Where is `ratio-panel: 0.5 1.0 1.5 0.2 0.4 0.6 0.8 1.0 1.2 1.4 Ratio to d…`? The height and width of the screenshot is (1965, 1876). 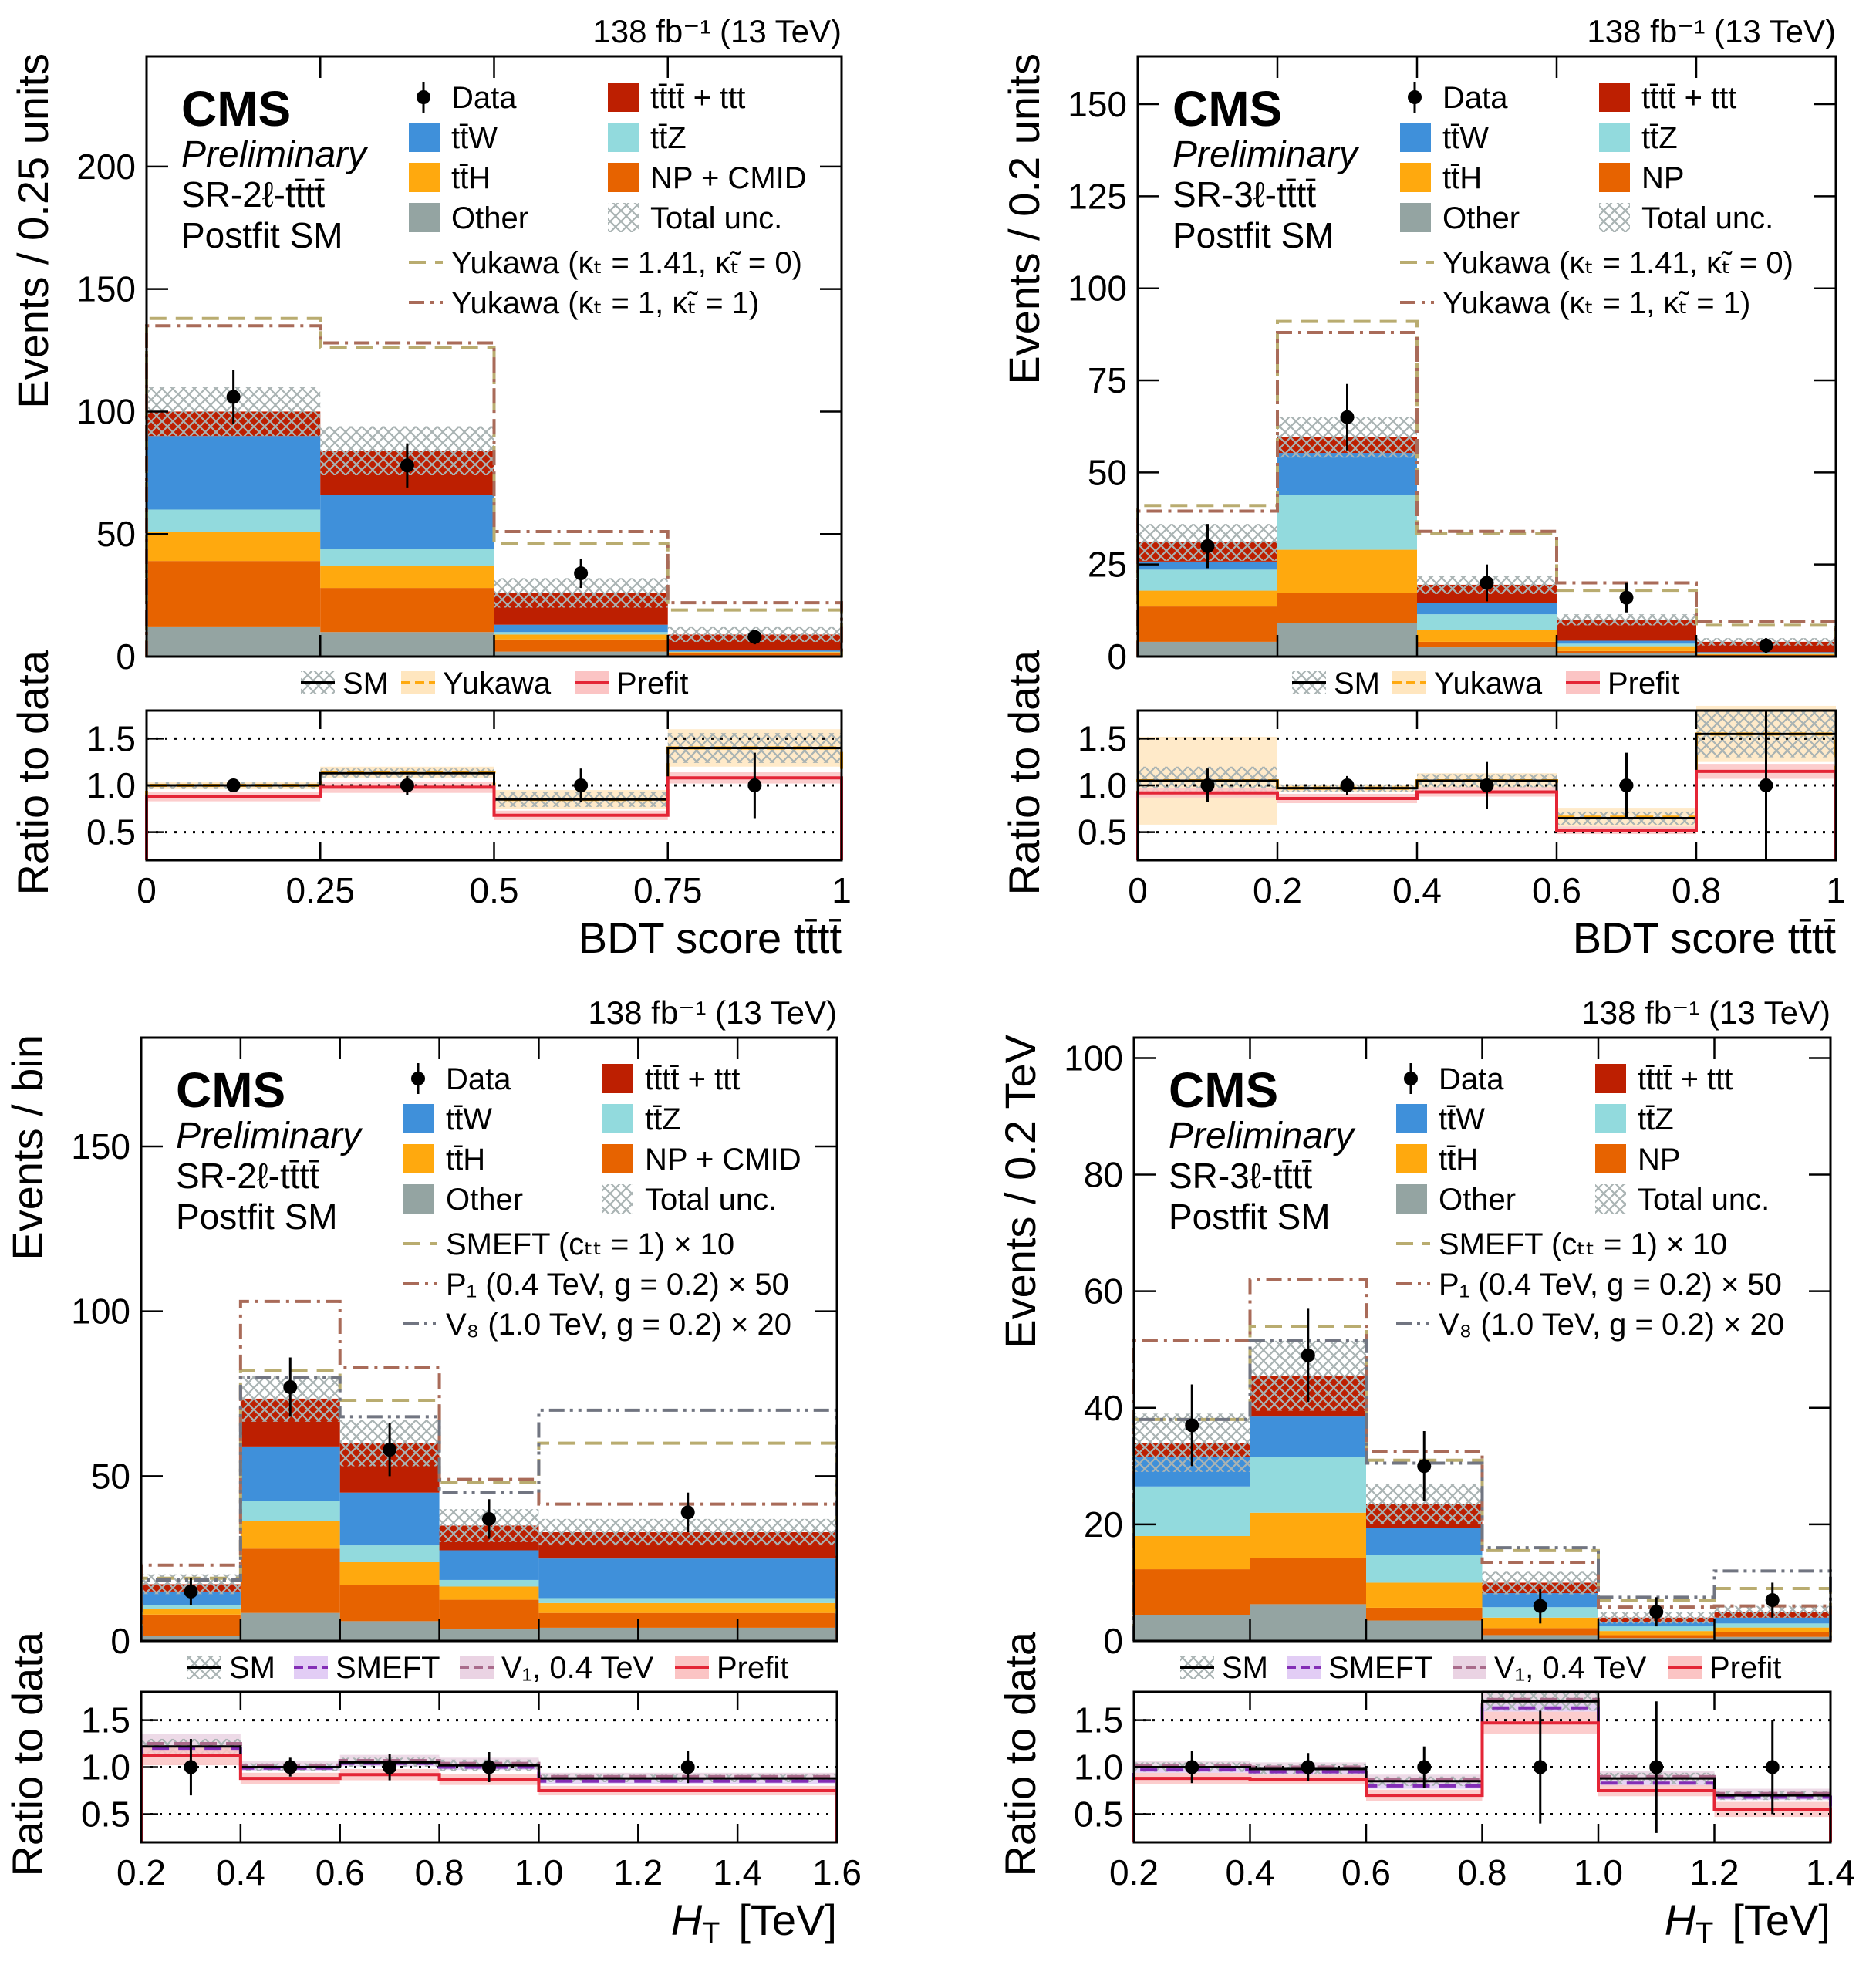 ratio-panel: 0.5 1.0 1.5 0.2 0.4 0.6 0.8 1.0 1.2 1.4 Ratio to d… is located at coordinates (1425, 1762).